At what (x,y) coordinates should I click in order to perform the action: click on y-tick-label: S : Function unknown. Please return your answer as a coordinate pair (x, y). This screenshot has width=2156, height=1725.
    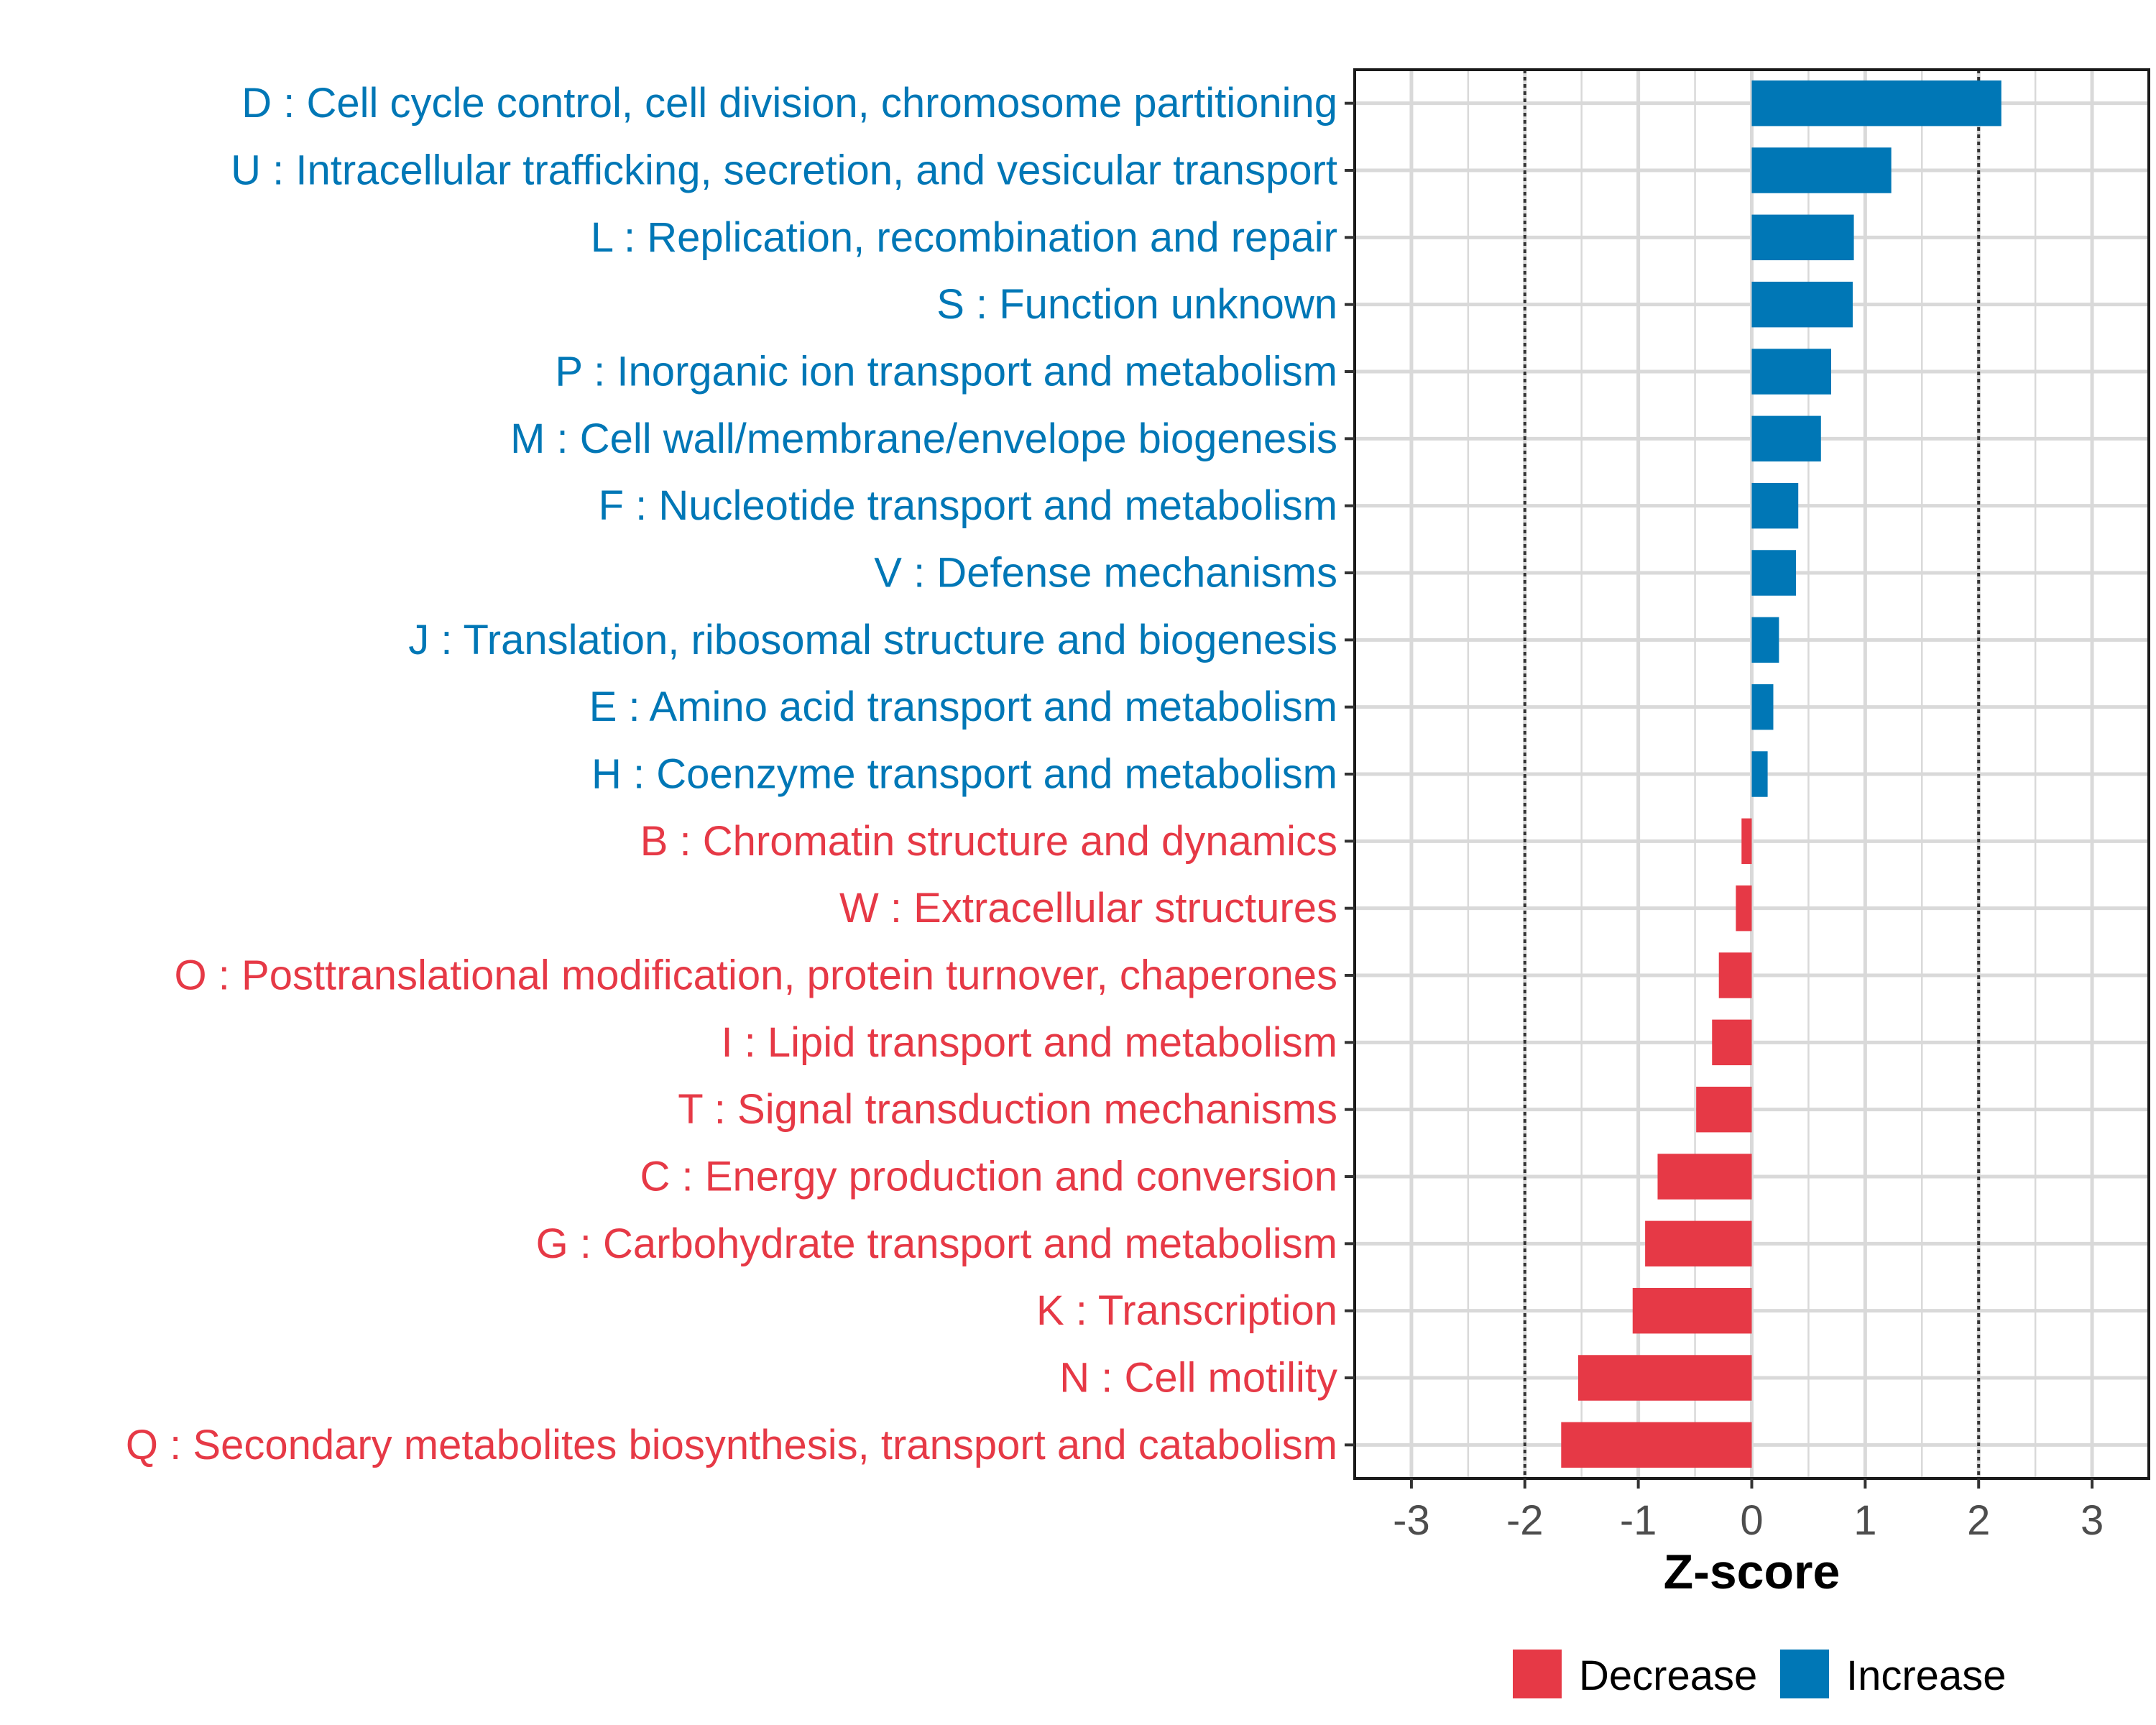
    Looking at the image, I should click on (1136, 304).